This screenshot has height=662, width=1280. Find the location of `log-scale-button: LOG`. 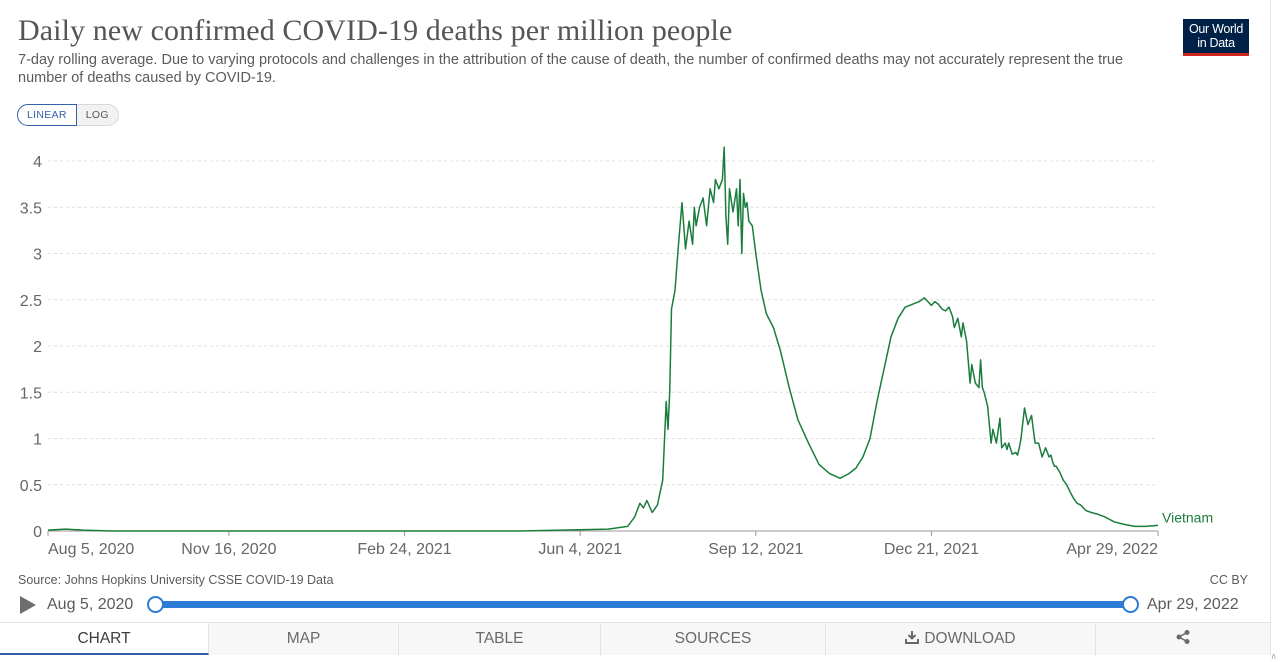

log-scale-button: LOG is located at coordinates (97, 115).